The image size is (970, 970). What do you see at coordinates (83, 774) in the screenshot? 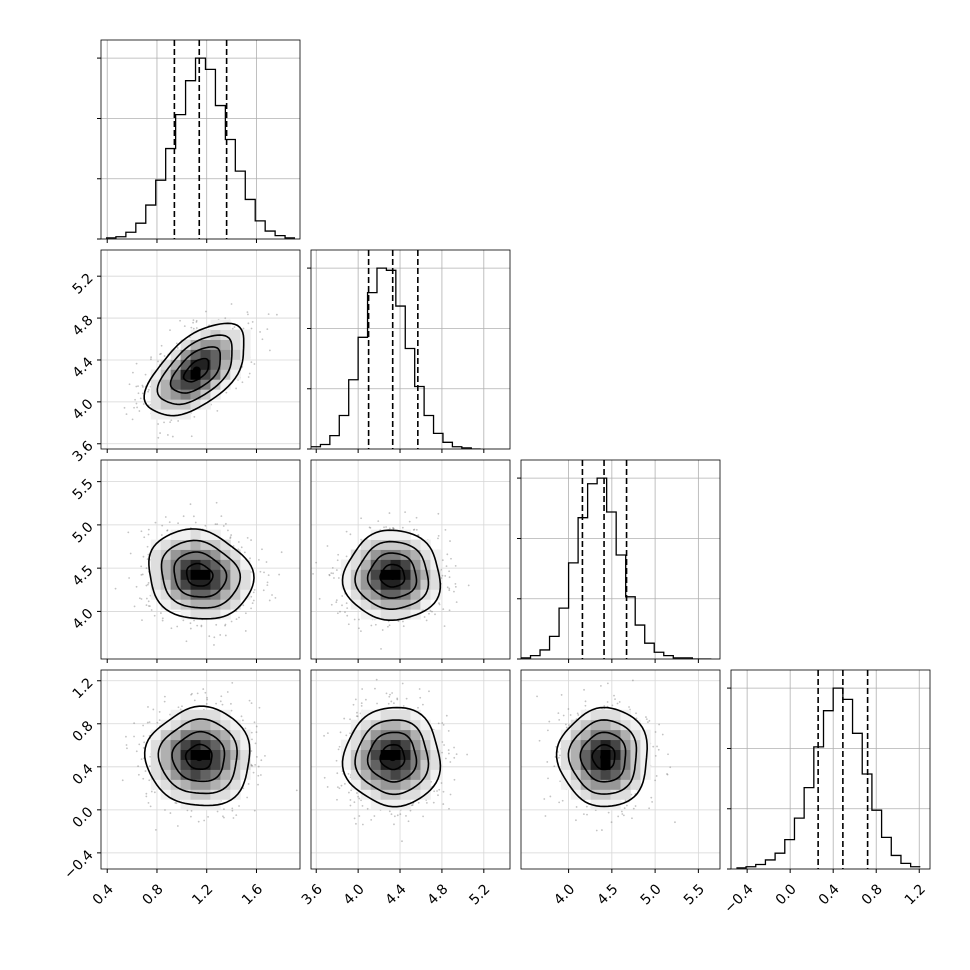
I see `y-tick-label: 0.4` at bounding box center [83, 774].